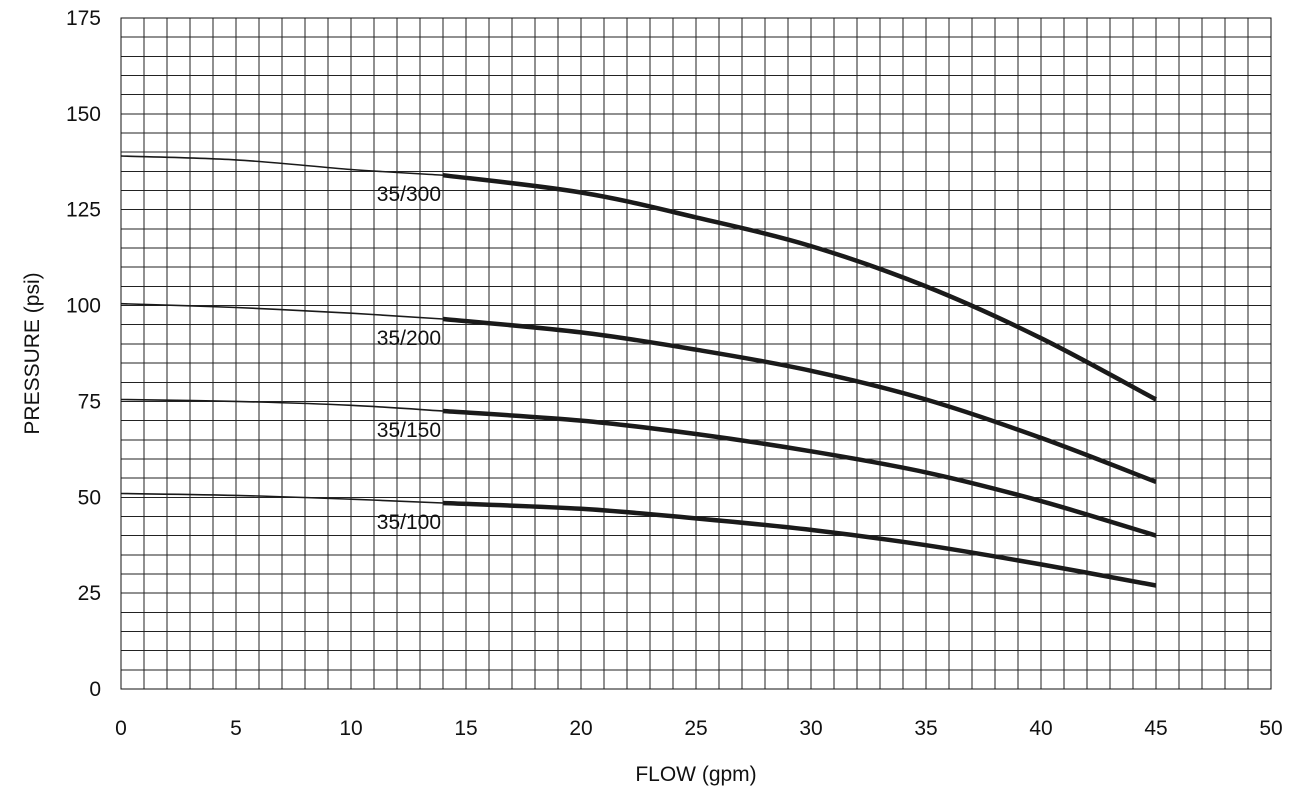 Image resolution: width=1297 pixels, height=796 pixels. I want to click on x-tick-label: 40, so click(1040, 728).